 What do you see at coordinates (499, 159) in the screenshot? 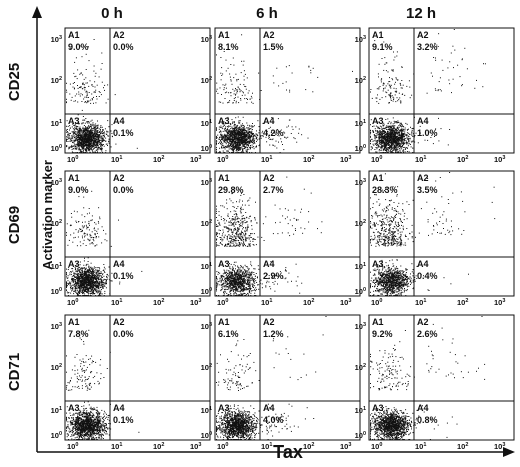
I see `x-tick-label: 103` at bounding box center [499, 159].